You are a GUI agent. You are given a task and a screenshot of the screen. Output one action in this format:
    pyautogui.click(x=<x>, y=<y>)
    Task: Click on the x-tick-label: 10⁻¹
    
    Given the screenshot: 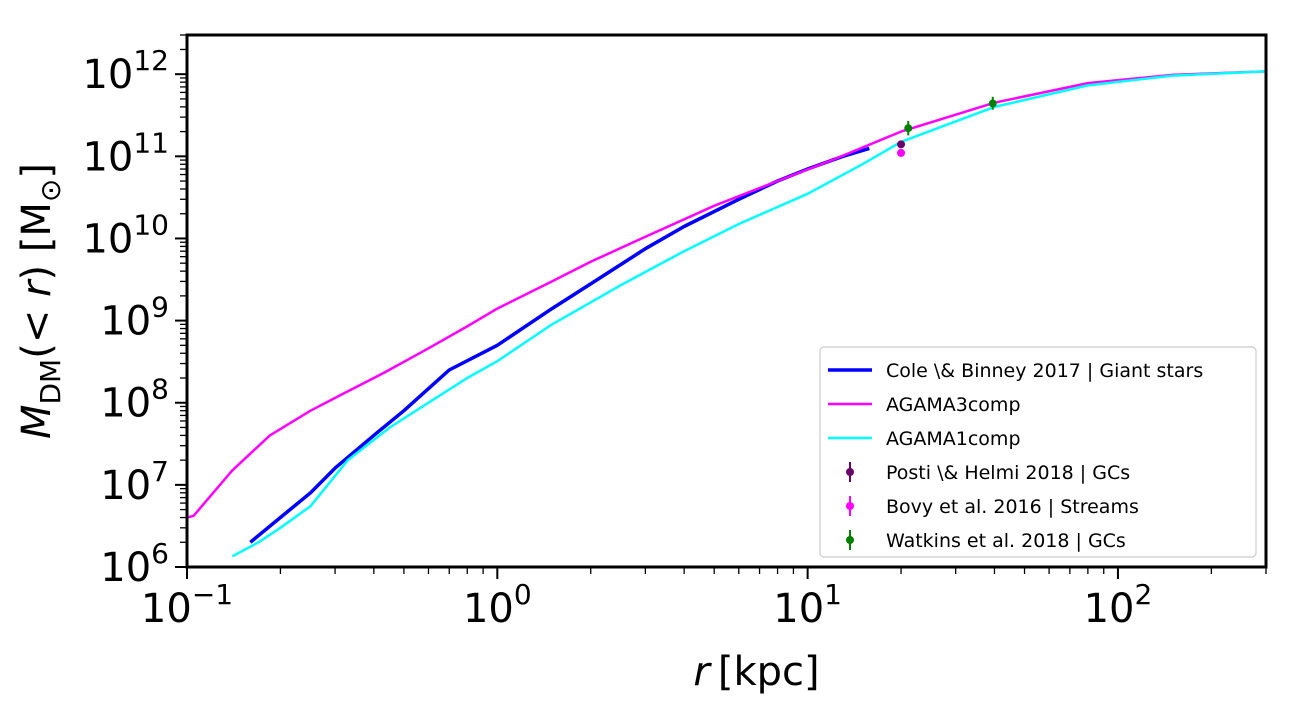 What is the action you would take?
    pyautogui.click(x=187, y=605)
    